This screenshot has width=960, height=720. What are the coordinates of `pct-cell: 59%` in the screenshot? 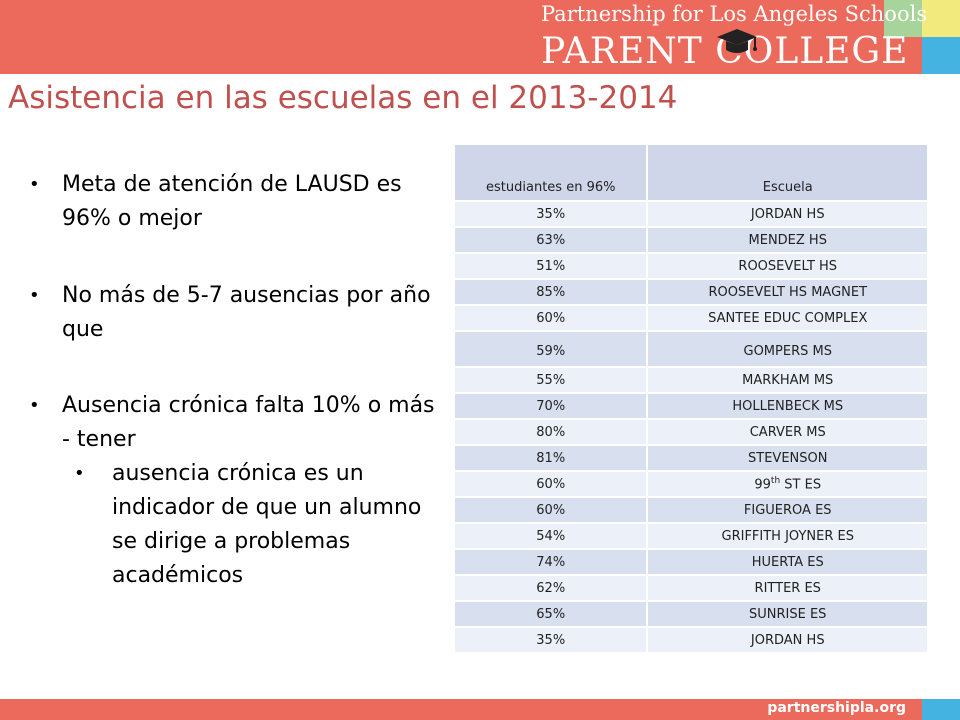 It's located at (552, 349).